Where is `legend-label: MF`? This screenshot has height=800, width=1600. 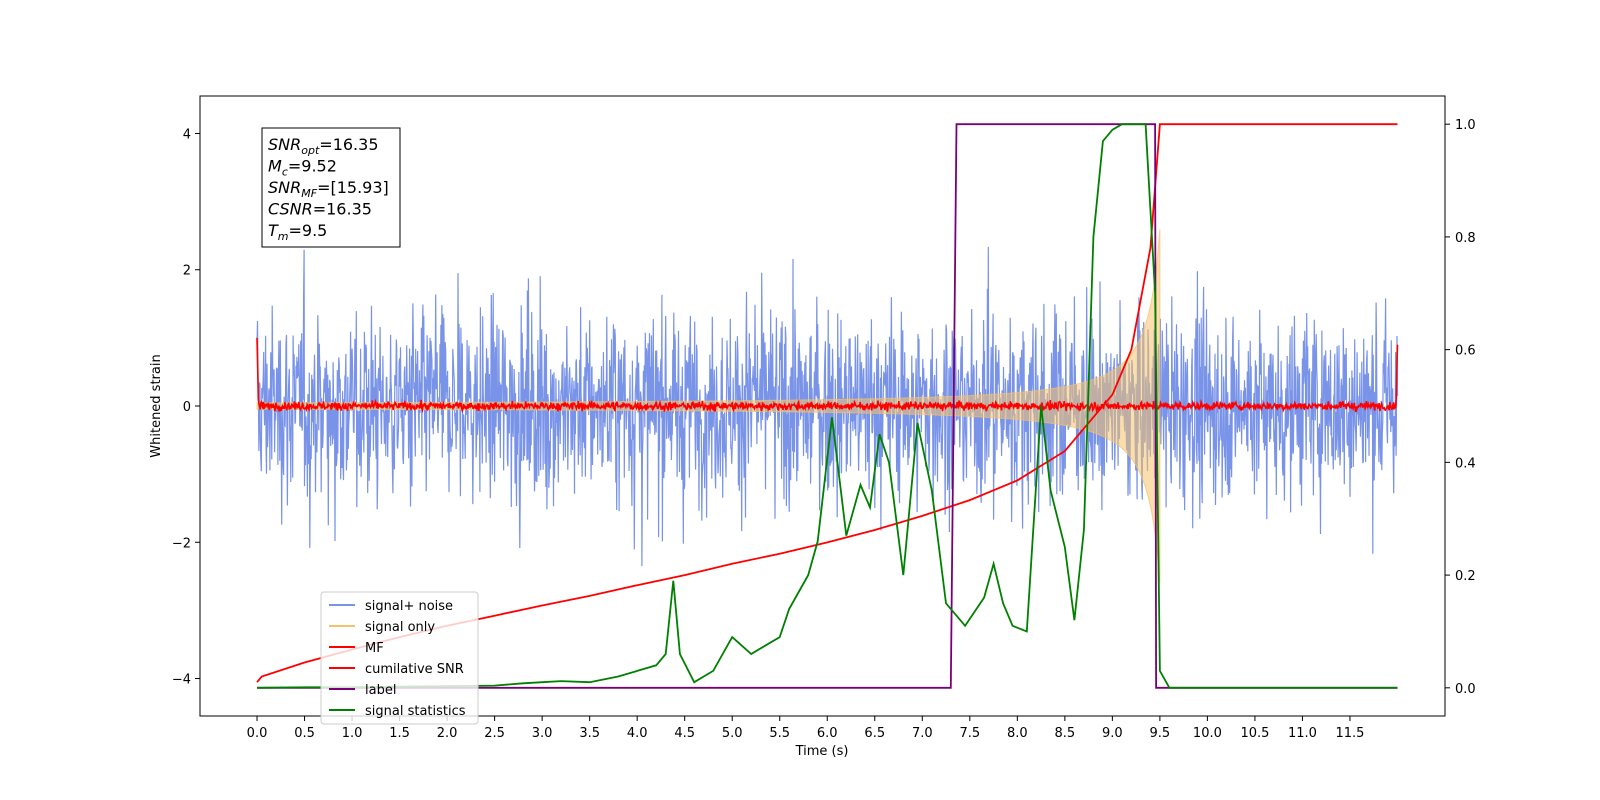 legend-label: MF is located at coordinates (374, 648).